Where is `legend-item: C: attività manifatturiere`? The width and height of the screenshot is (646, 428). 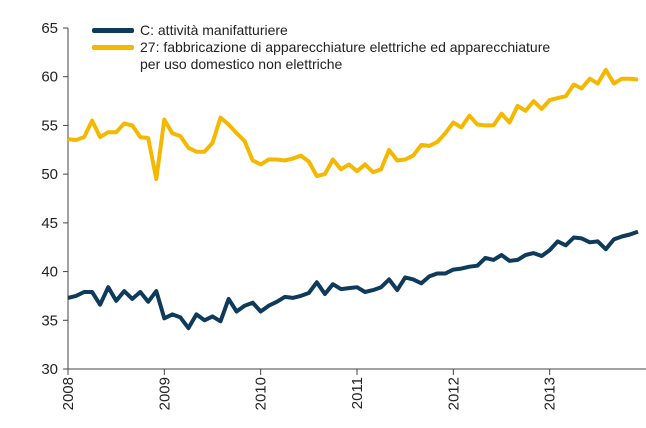 legend-item: C: attività manifatturiere is located at coordinates (331, 30).